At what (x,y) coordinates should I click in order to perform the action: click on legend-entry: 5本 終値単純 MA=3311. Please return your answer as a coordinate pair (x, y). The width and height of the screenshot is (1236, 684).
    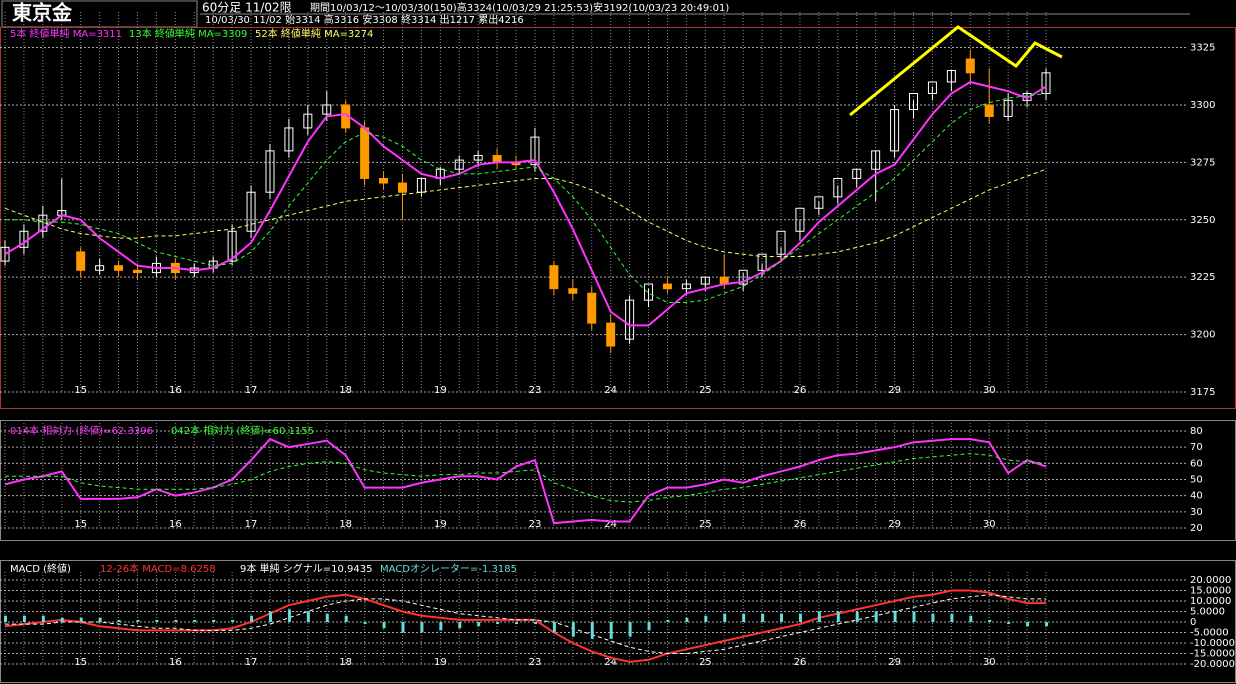
    Looking at the image, I should click on (66, 33).